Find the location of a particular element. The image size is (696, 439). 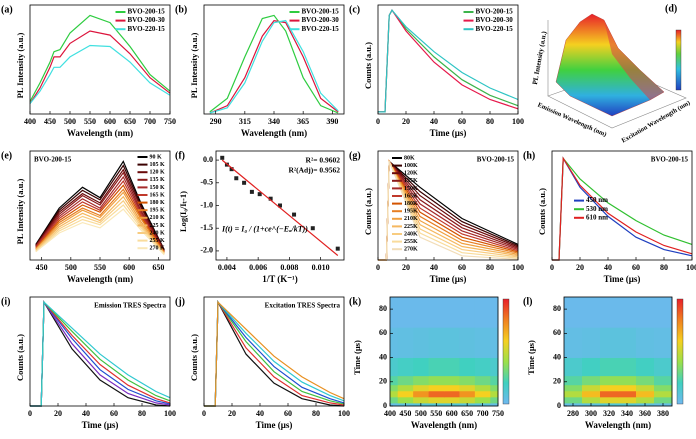

panel-label: (f) is located at coordinates (180, 155).